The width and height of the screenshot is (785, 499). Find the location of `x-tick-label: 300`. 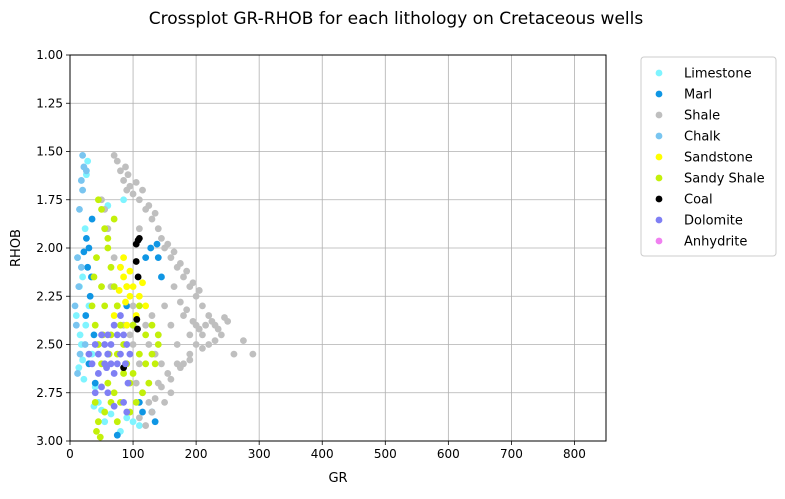

x-tick-label: 300 is located at coordinates (259, 454).